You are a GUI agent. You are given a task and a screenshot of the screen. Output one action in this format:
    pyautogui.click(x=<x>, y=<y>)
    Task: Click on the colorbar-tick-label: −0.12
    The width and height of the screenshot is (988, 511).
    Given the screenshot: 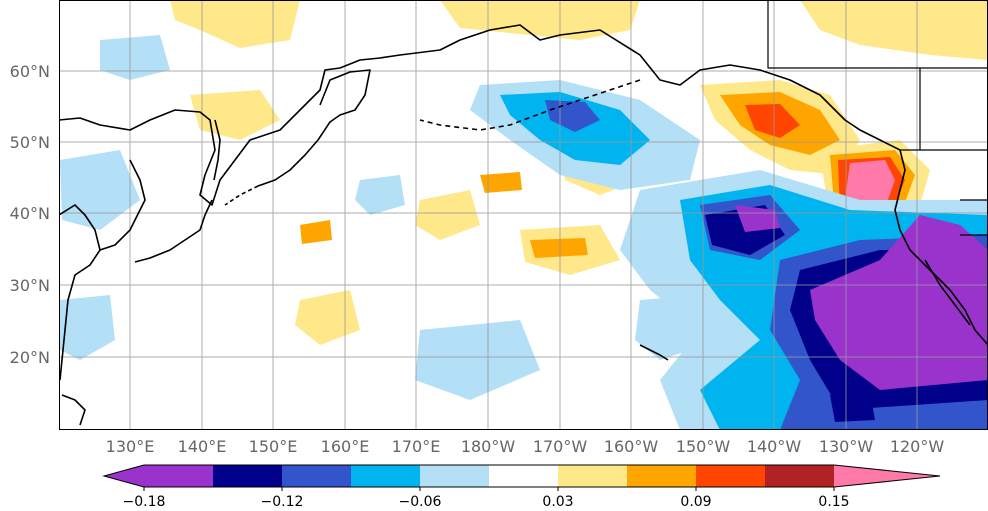 What is the action you would take?
    pyautogui.click(x=282, y=502)
    